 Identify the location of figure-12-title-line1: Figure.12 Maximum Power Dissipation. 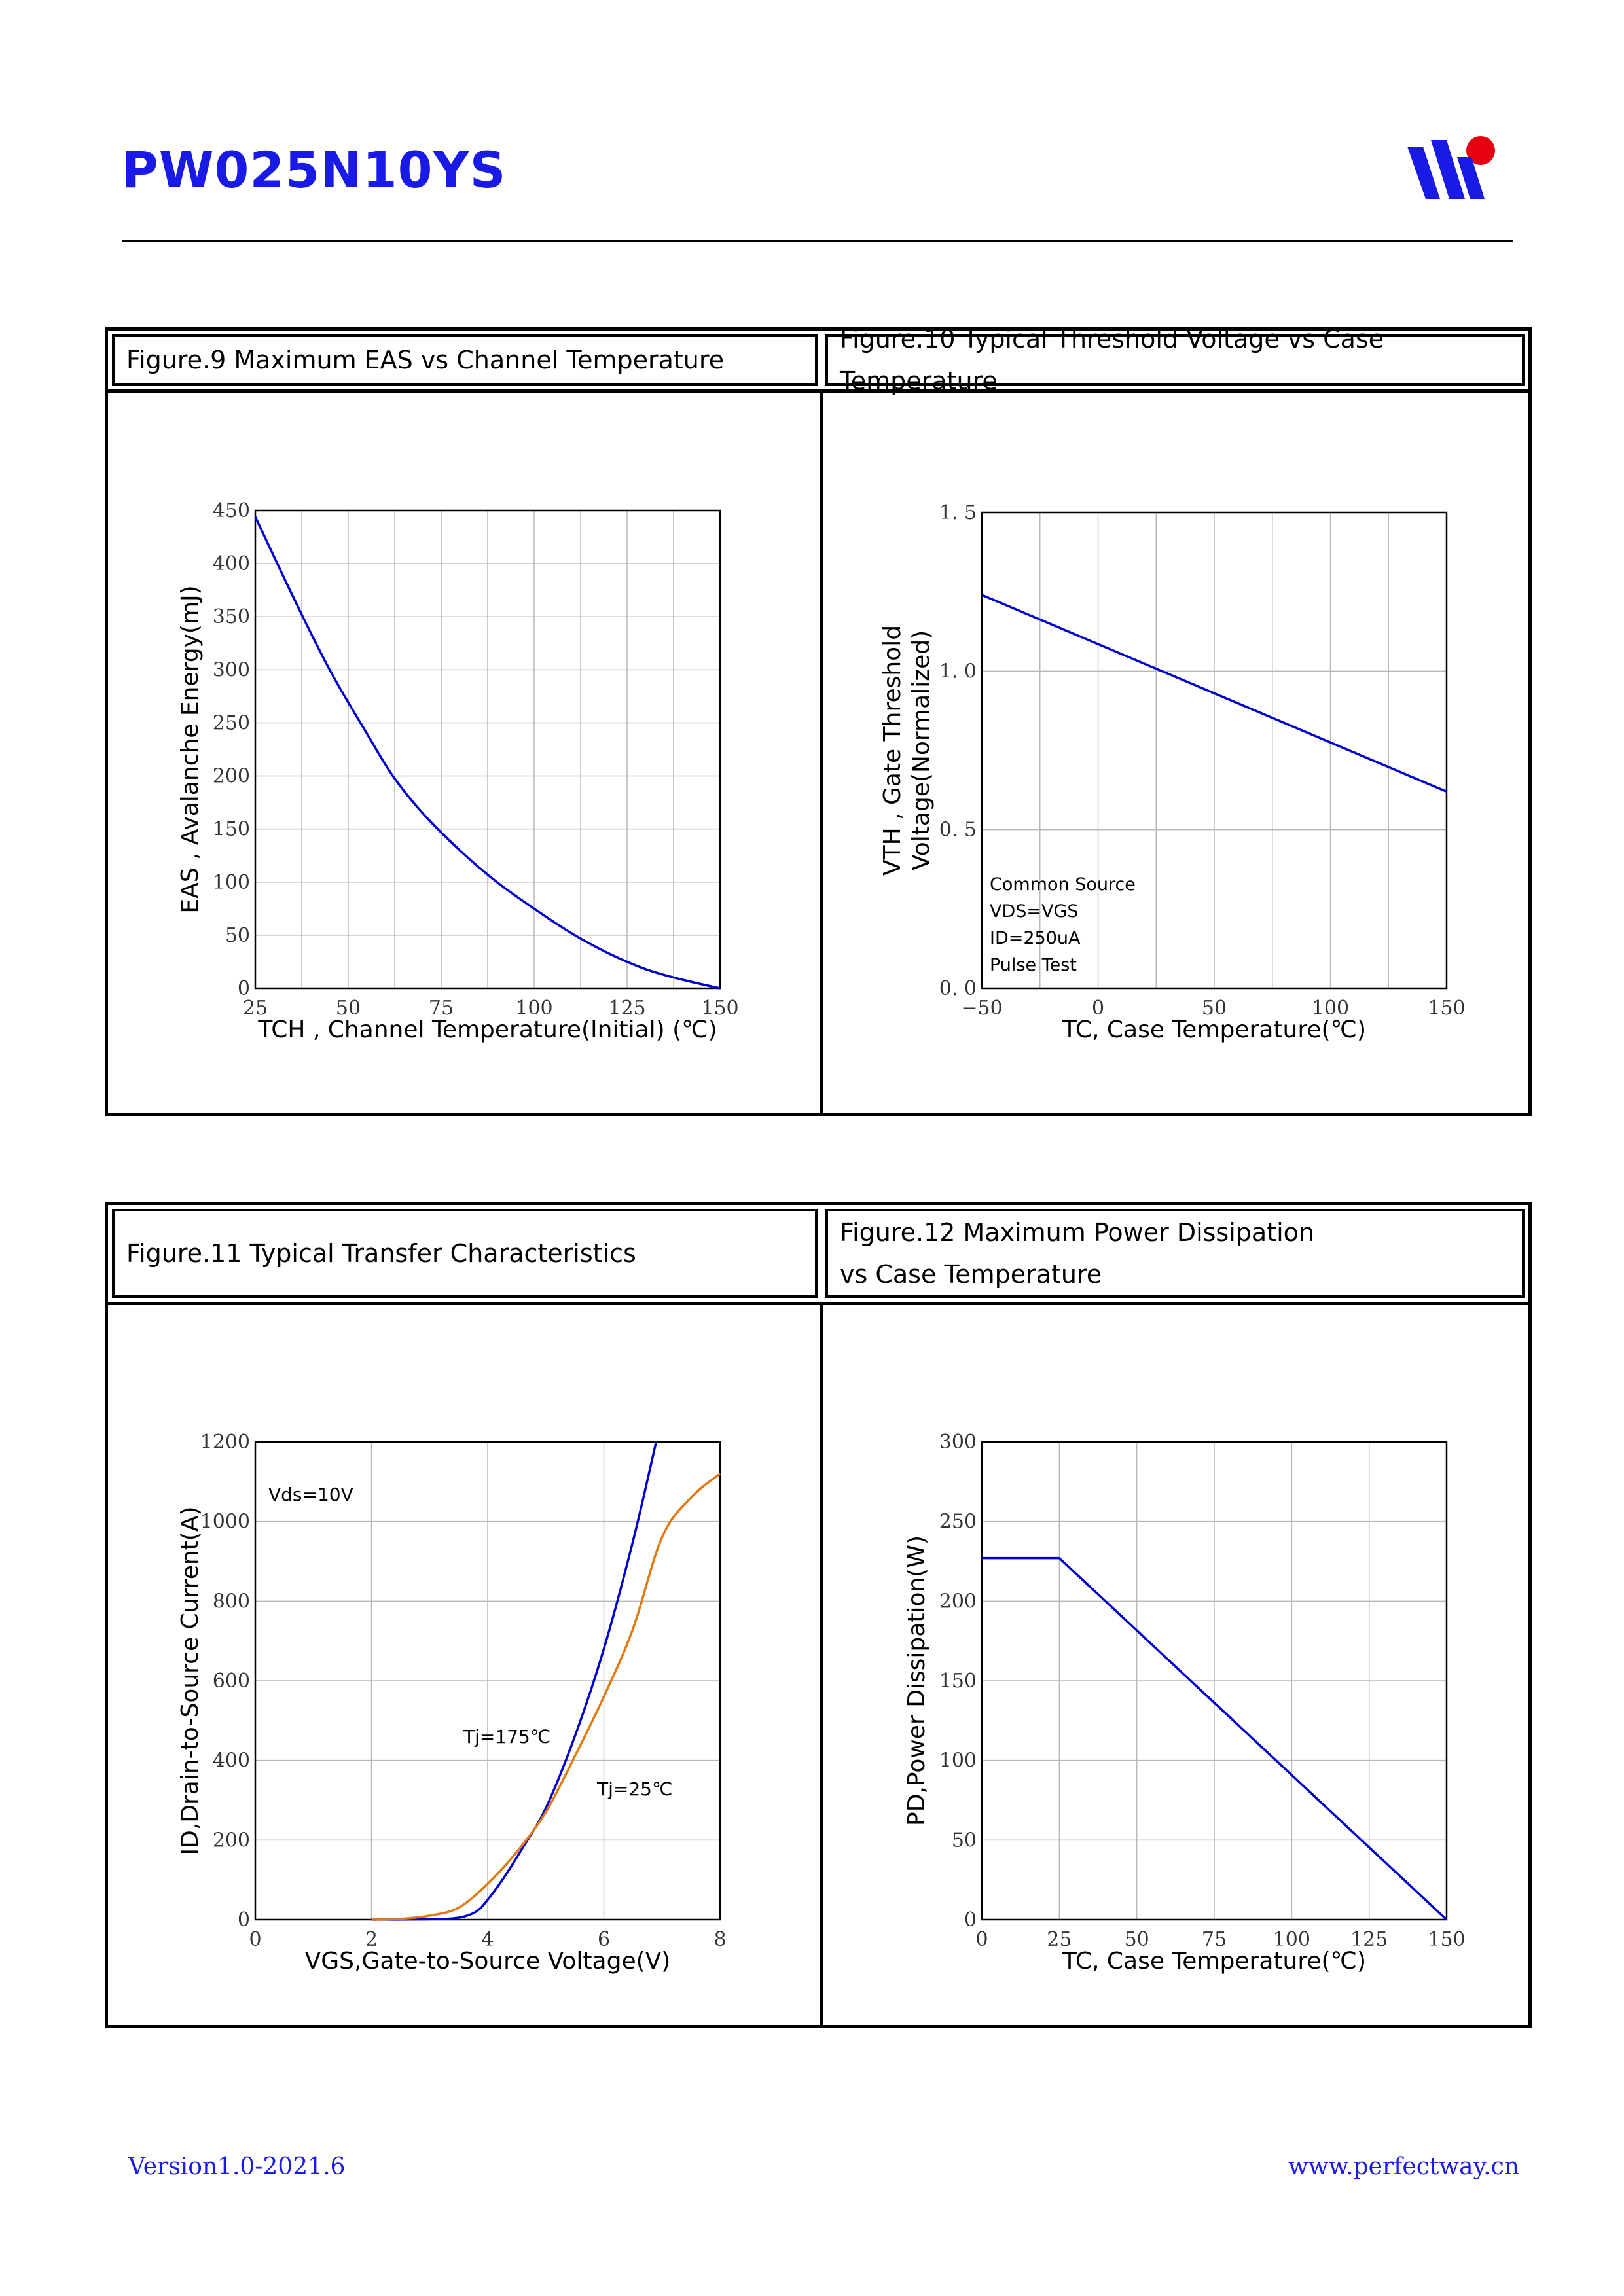
(1077, 1232).